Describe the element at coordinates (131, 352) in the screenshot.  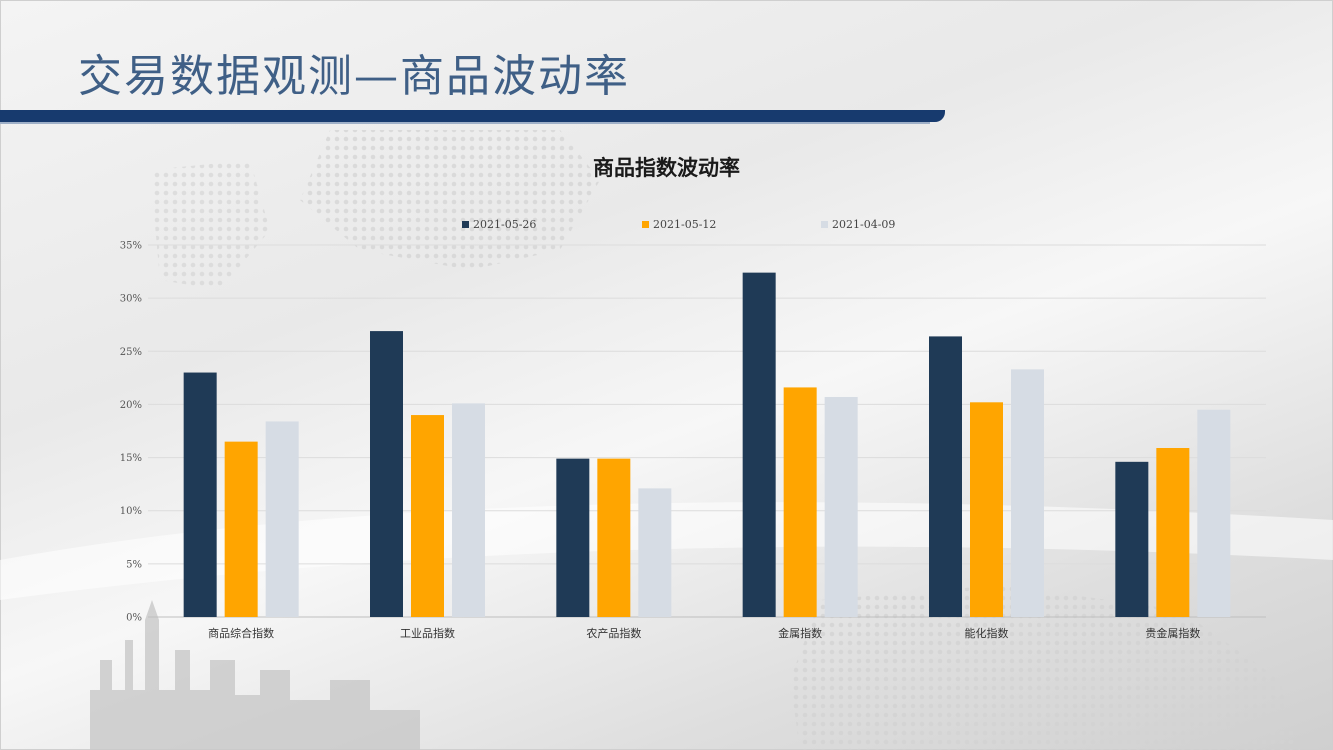
I see `y-tick-label: 25%` at that location.